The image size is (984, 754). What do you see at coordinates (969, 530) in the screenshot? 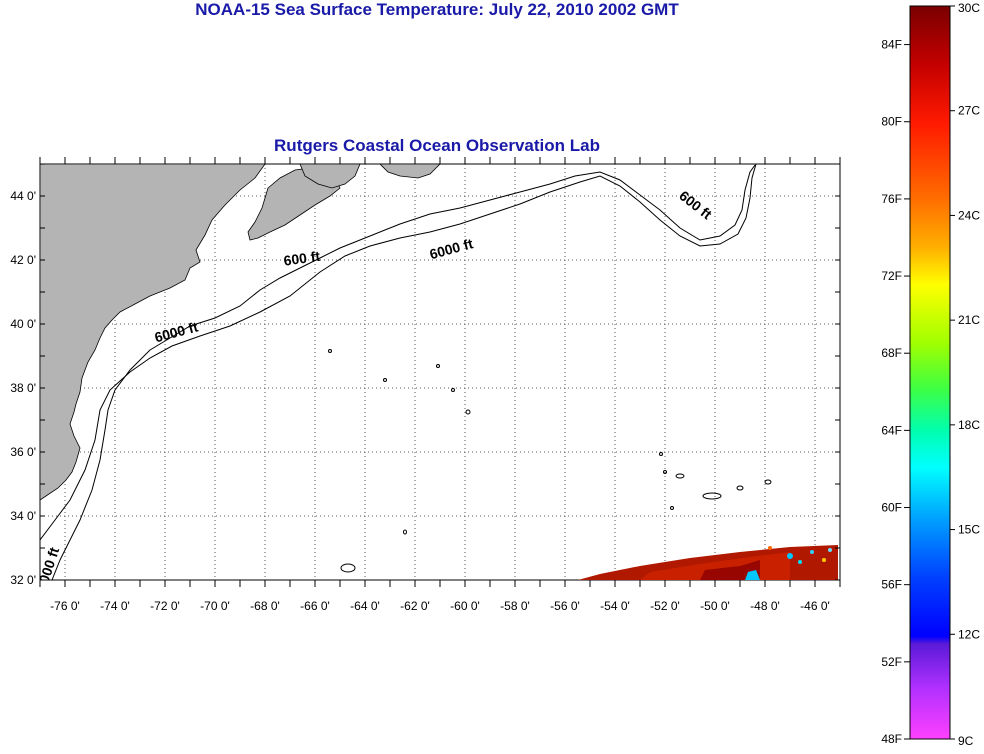
I see `celsius-label: 15C` at bounding box center [969, 530].